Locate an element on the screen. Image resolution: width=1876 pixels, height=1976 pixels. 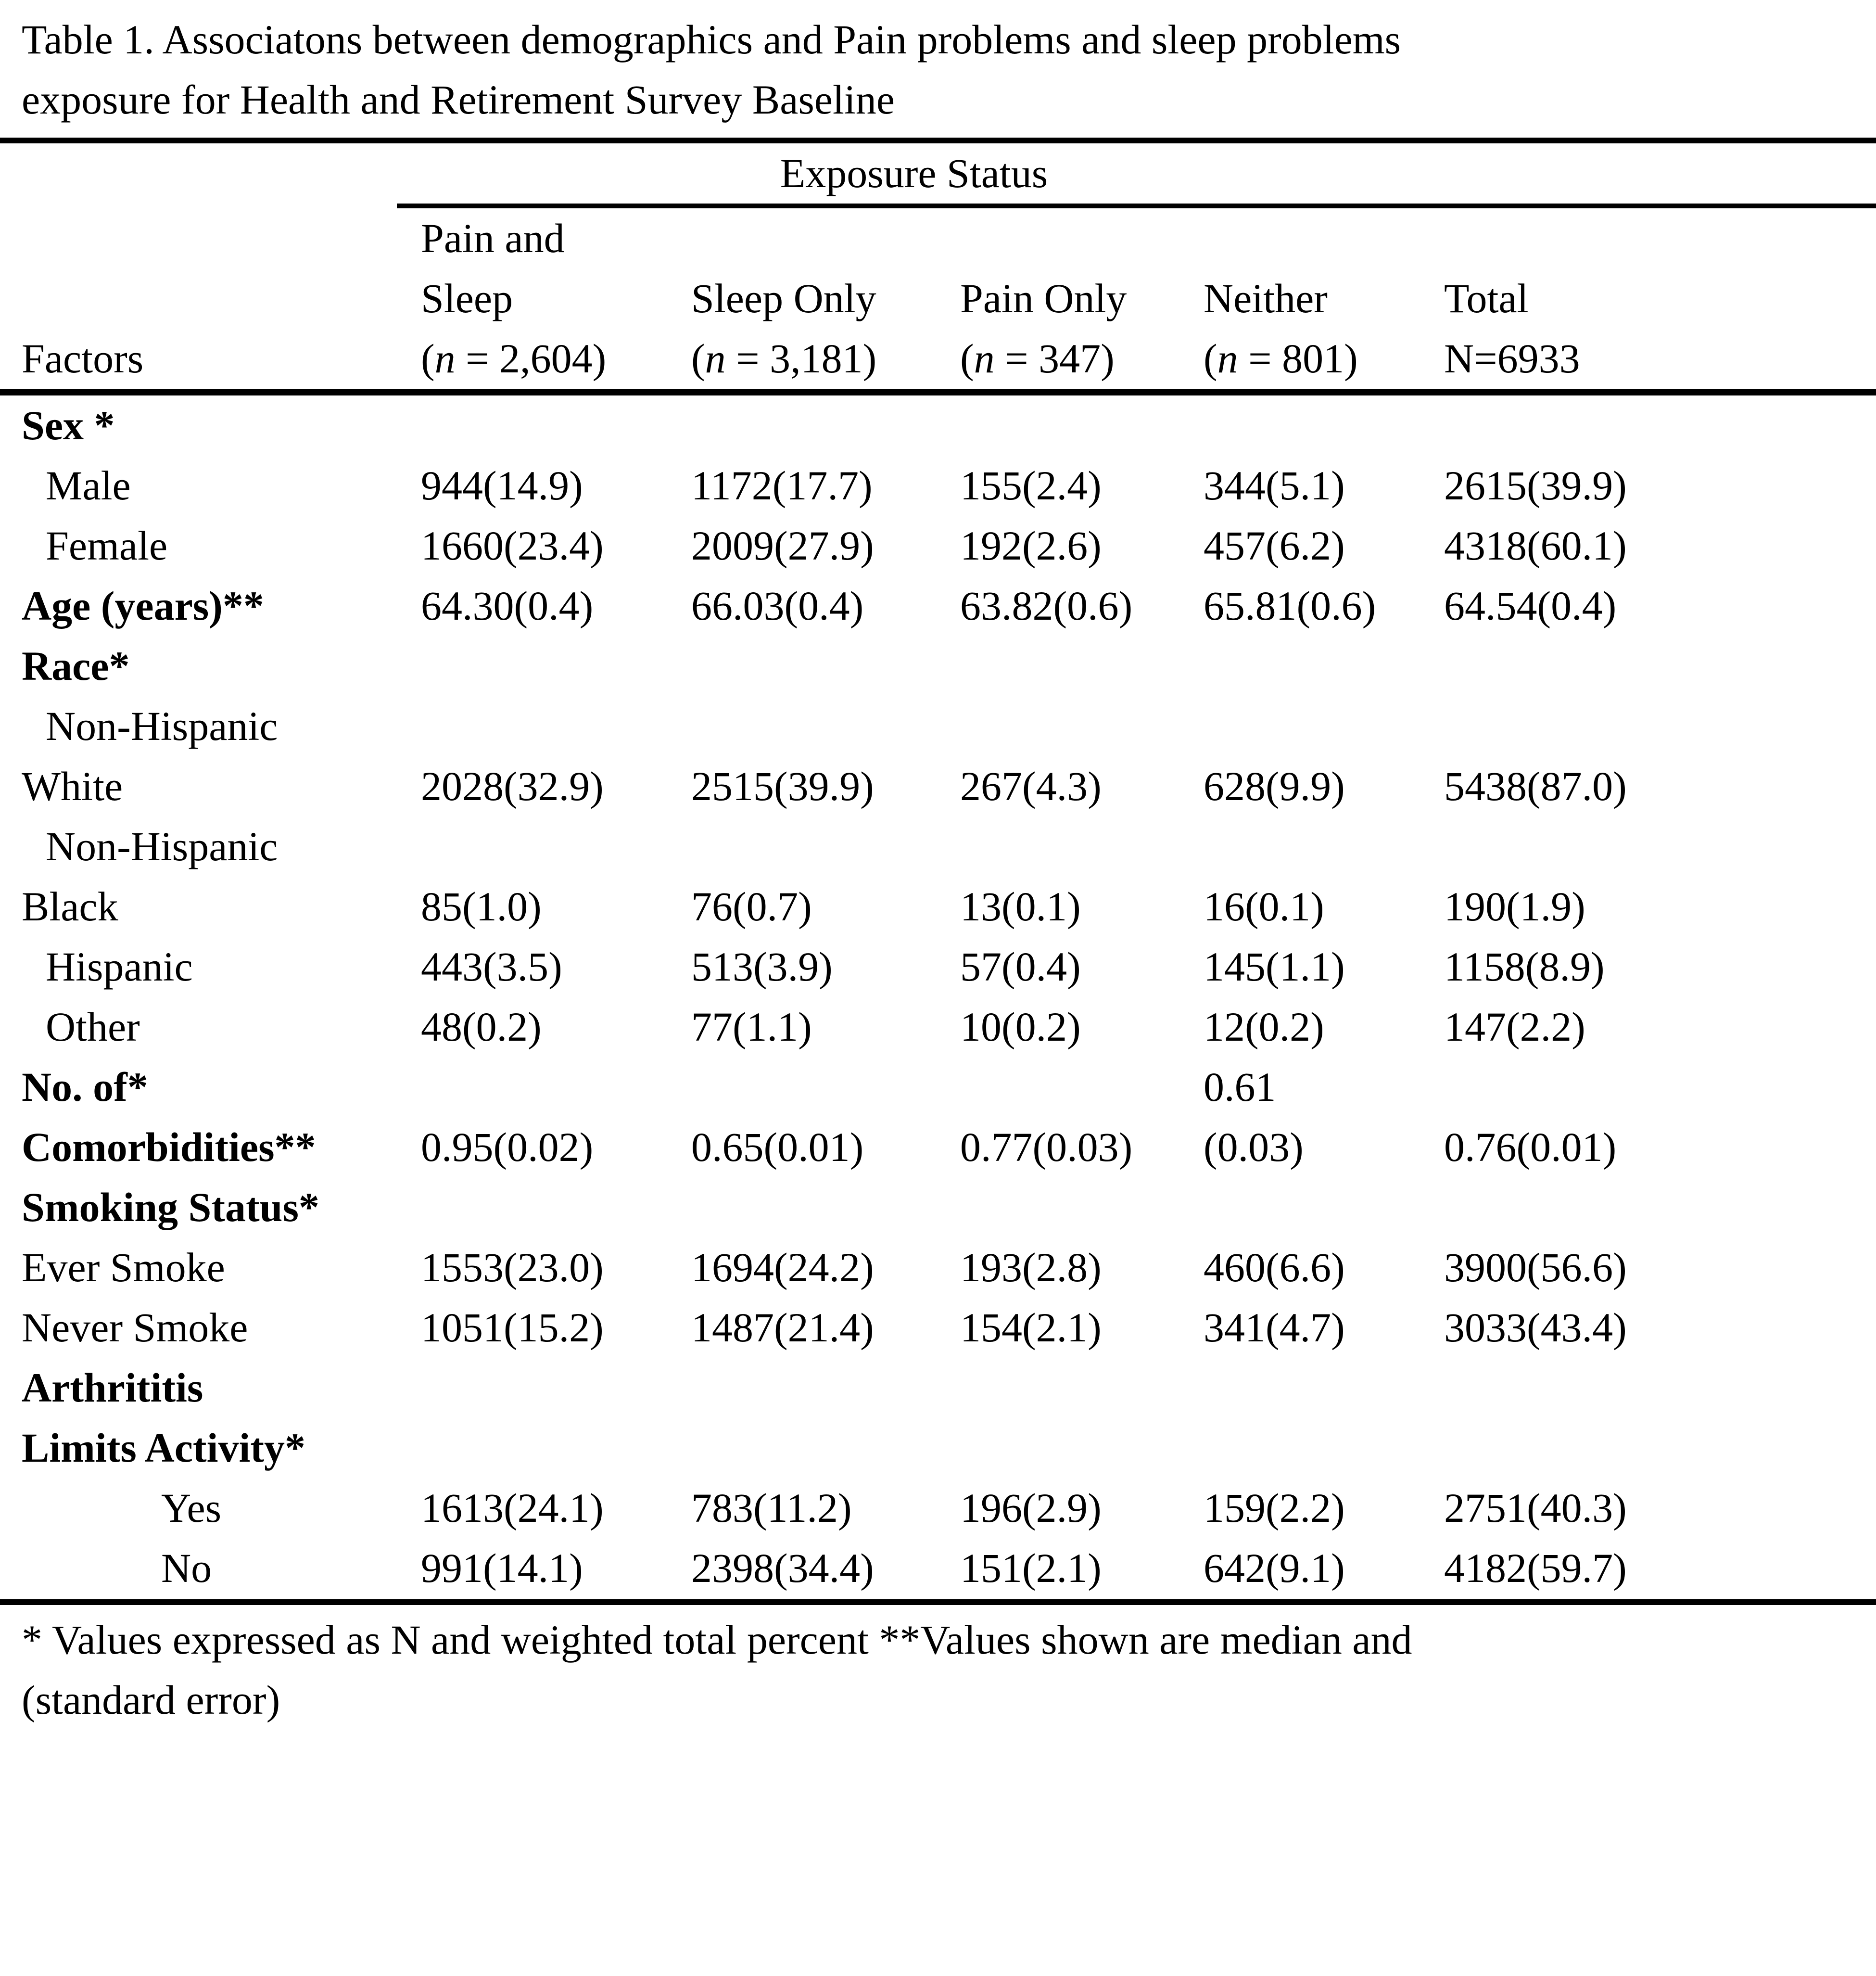
factor-label-cell: Arthrititis Limits Activity* is located at coordinates (221, 1418).